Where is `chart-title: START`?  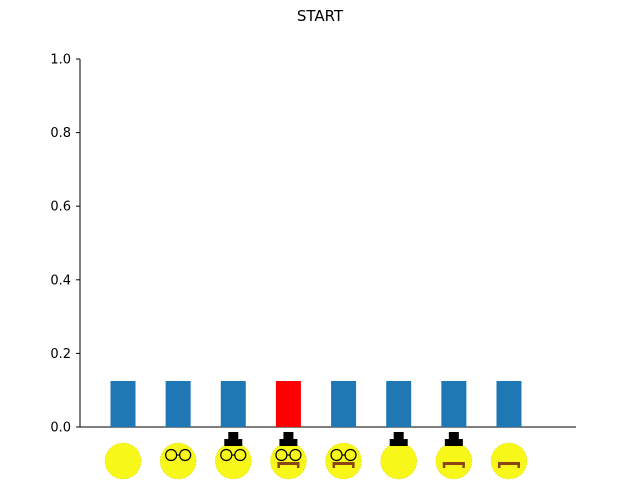 chart-title: START is located at coordinates (320, 16).